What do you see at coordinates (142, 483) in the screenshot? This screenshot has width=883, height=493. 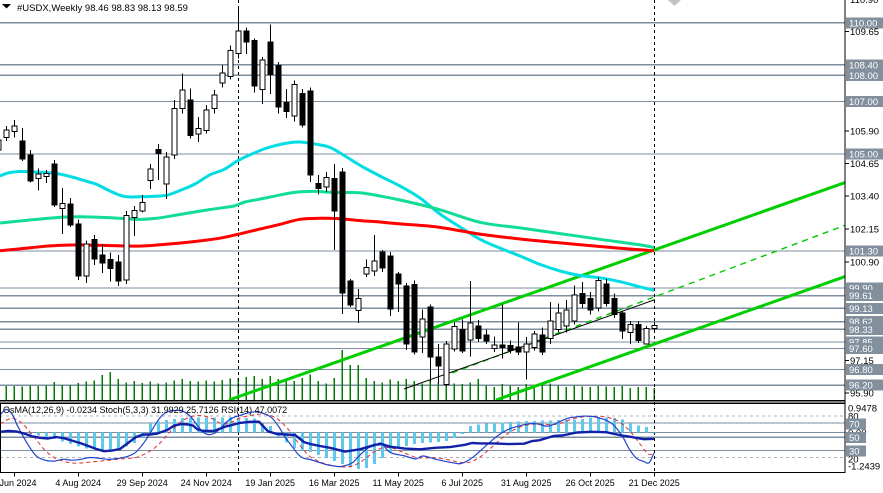 I see `svg-text: 29 Sep 2024` at bounding box center [142, 483].